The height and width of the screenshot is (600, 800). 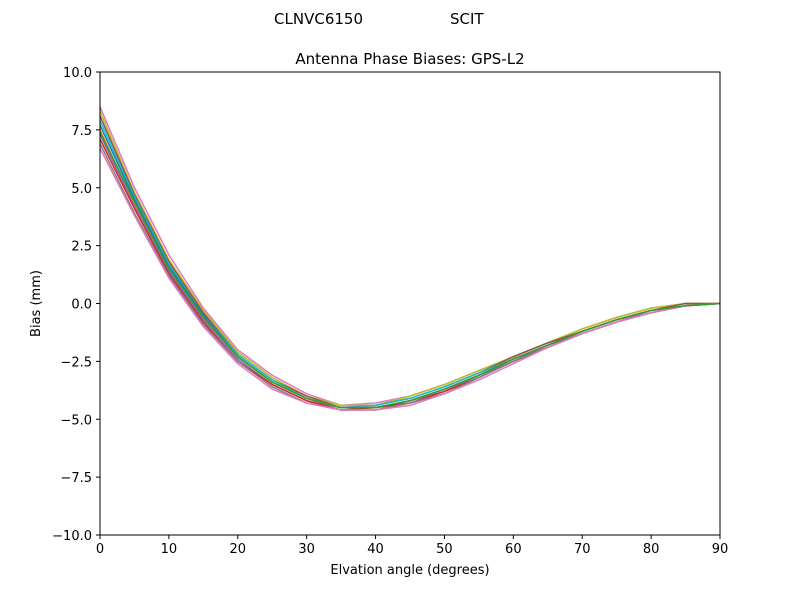 I want to click on x-tick-label: 30, so click(x=306, y=549).